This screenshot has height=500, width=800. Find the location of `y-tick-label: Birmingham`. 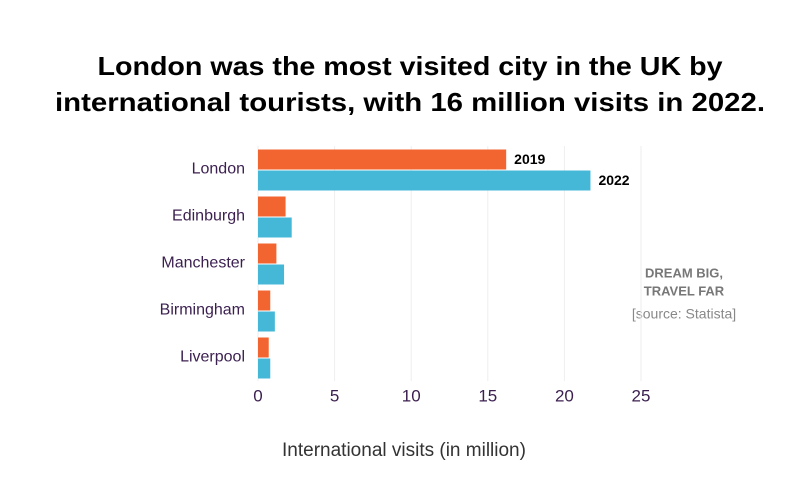

y-tick-label: Birmingham is located at coordinates (202, 310).